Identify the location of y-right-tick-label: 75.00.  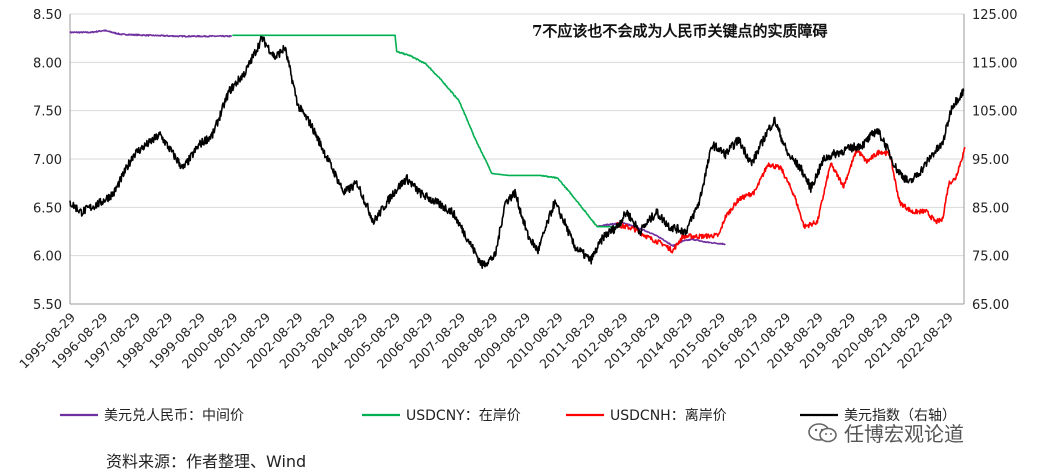
(990, 257).